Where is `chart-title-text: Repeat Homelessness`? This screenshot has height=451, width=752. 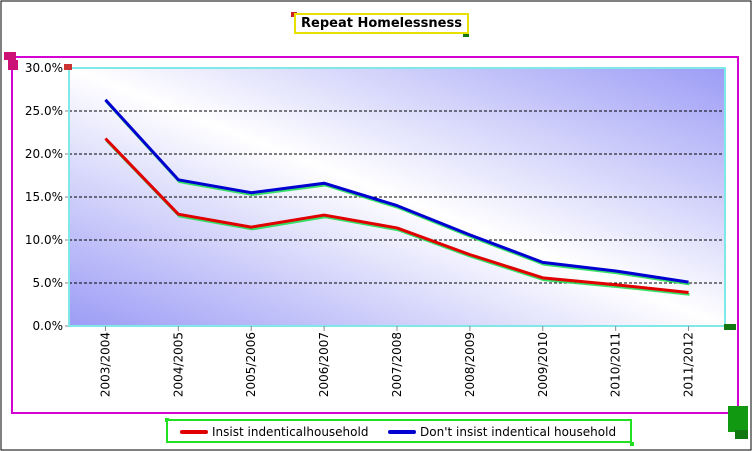 chart-title-text: Repeat Homelessness is located at coordinates (381, 23).